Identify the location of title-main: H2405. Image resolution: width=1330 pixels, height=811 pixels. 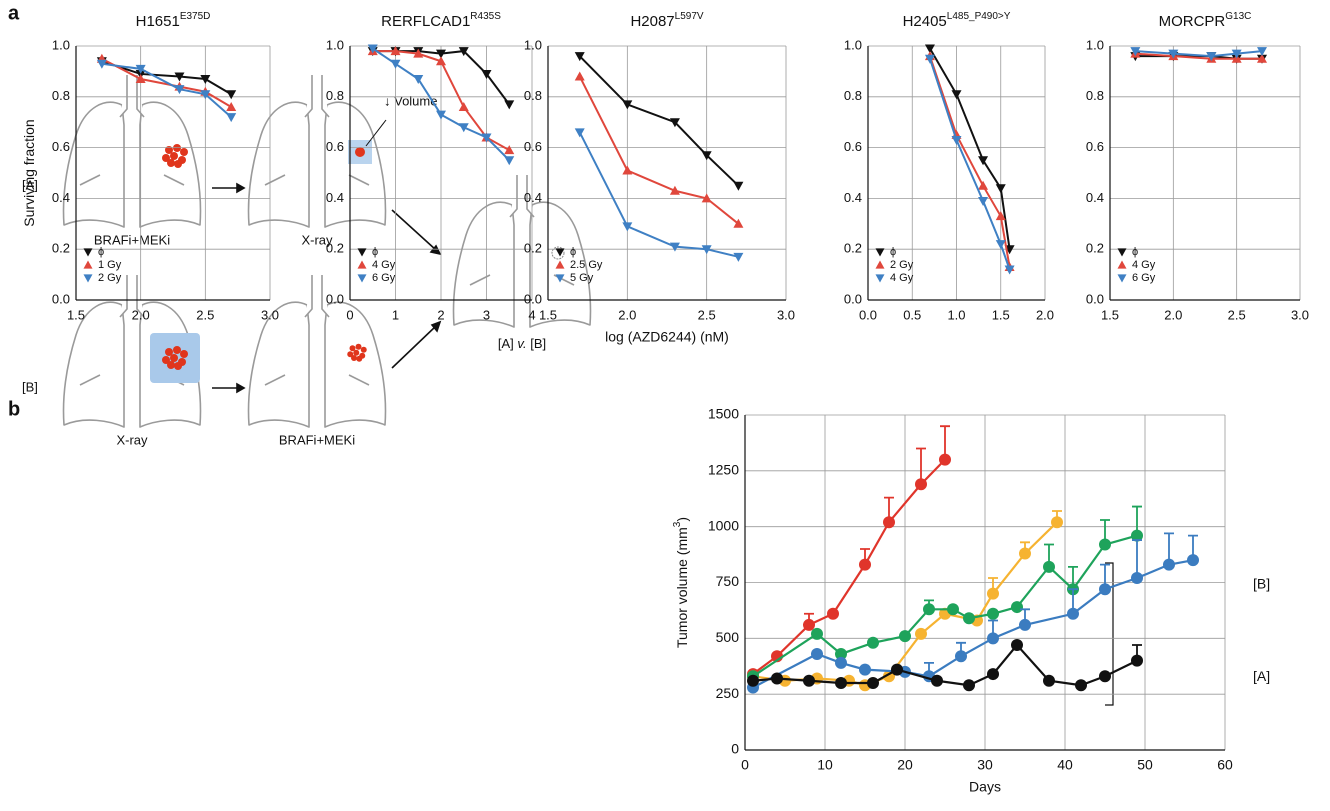
(925, 21).